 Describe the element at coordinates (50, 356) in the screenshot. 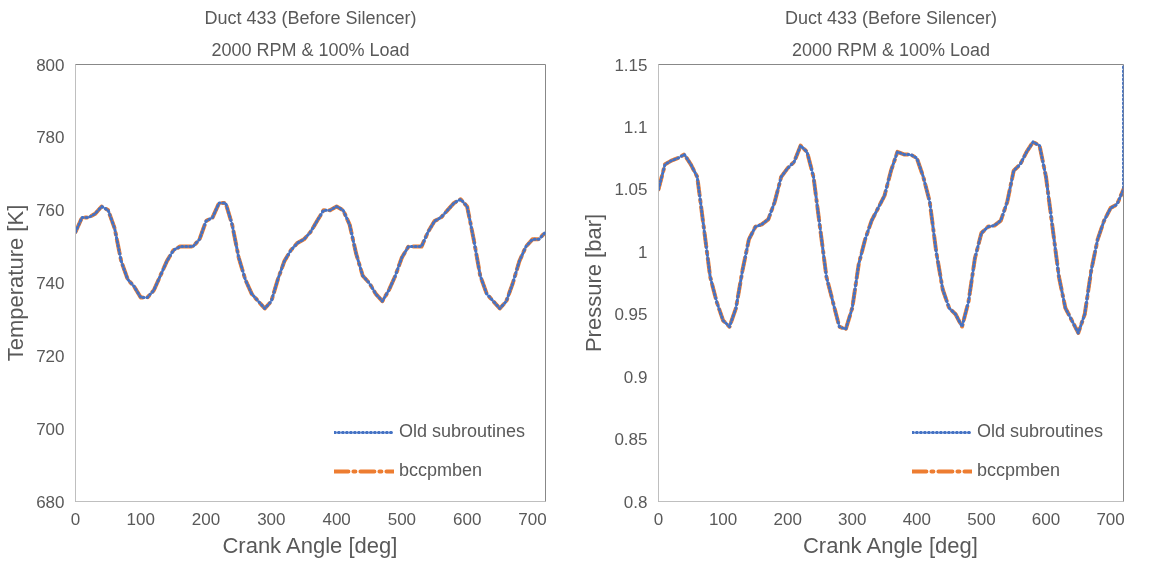

I see `y-tick-label: 720` at that location.